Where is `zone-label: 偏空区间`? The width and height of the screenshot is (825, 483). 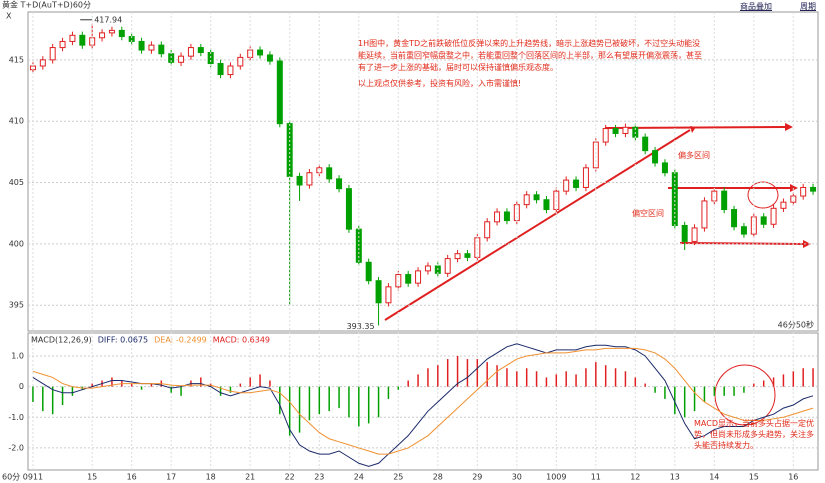 zone-label: 偏空区间 is located at coordinates (648, 213).